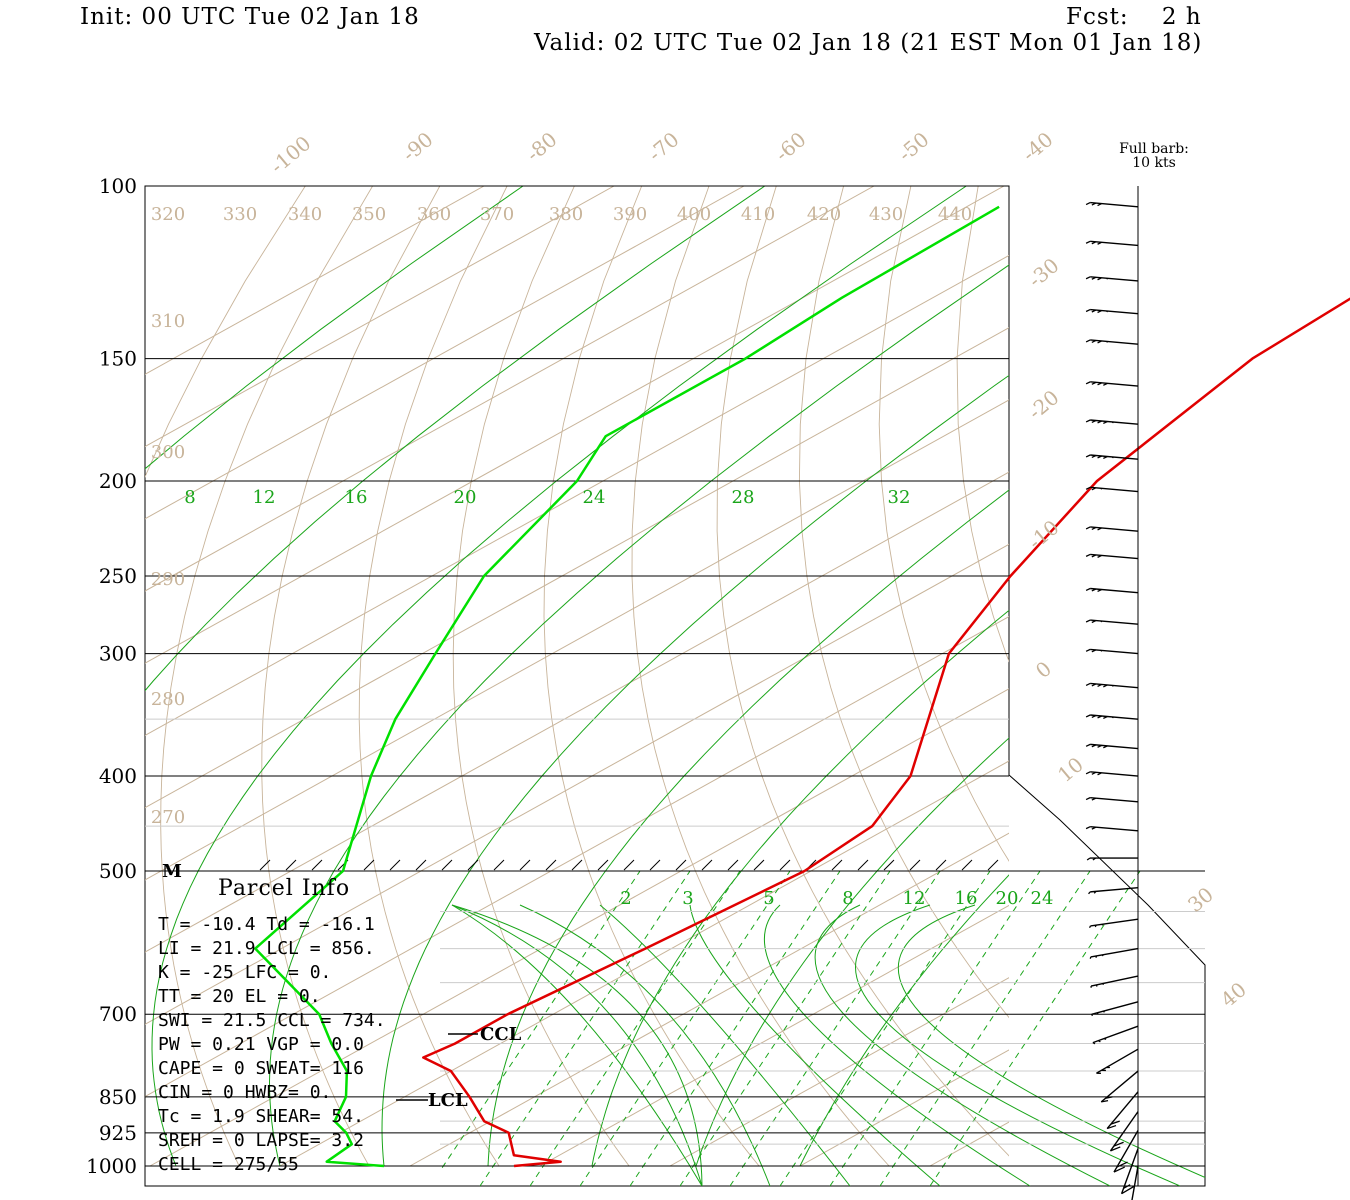  Describe the element at coordinates (541, 146) in the screenshot. I see `isotherm-label: -80` at that location.